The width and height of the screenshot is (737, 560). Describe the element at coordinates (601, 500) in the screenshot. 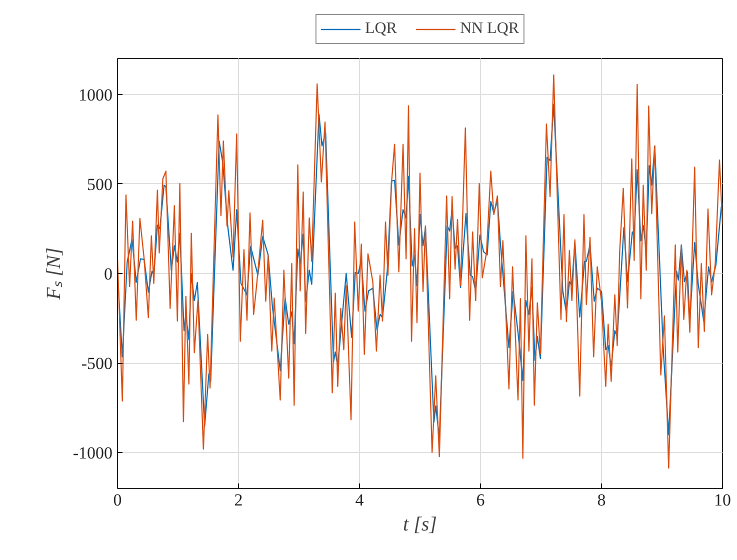

I see `x-tick-label: 8` at that location.